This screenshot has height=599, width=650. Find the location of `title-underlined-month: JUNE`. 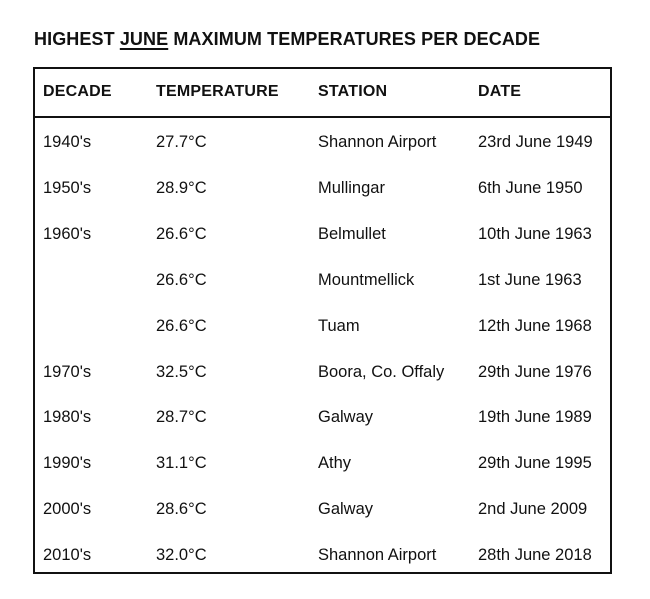

title-underlined-month: JUNE is located at coordinates (144, 39).